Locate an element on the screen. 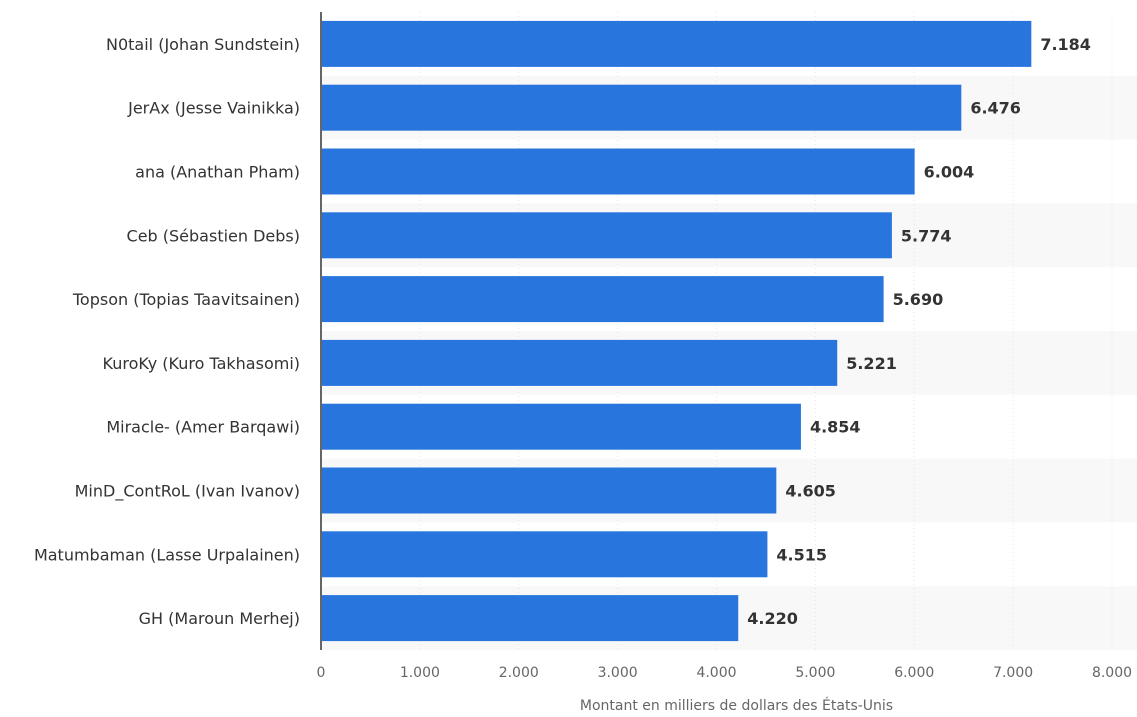 The width and height of the screenshot is (1137, 717). category-label: Miracle- (Amer Barqawi) is located at coordinates (203, 427).